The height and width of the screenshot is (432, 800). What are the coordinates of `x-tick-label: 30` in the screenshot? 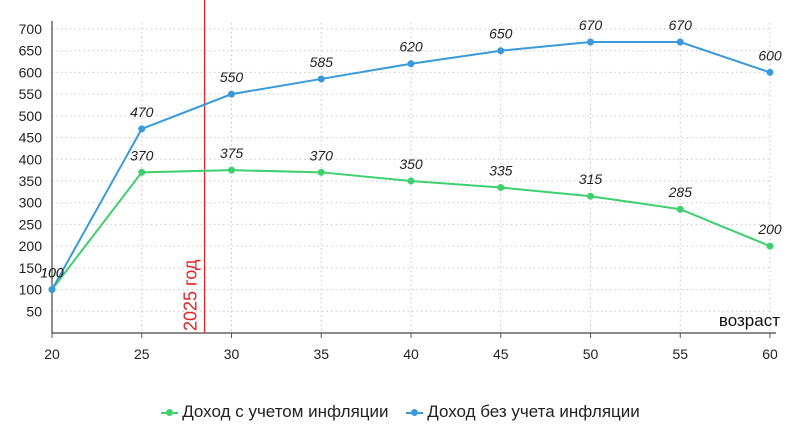 It's located at (232, 354).